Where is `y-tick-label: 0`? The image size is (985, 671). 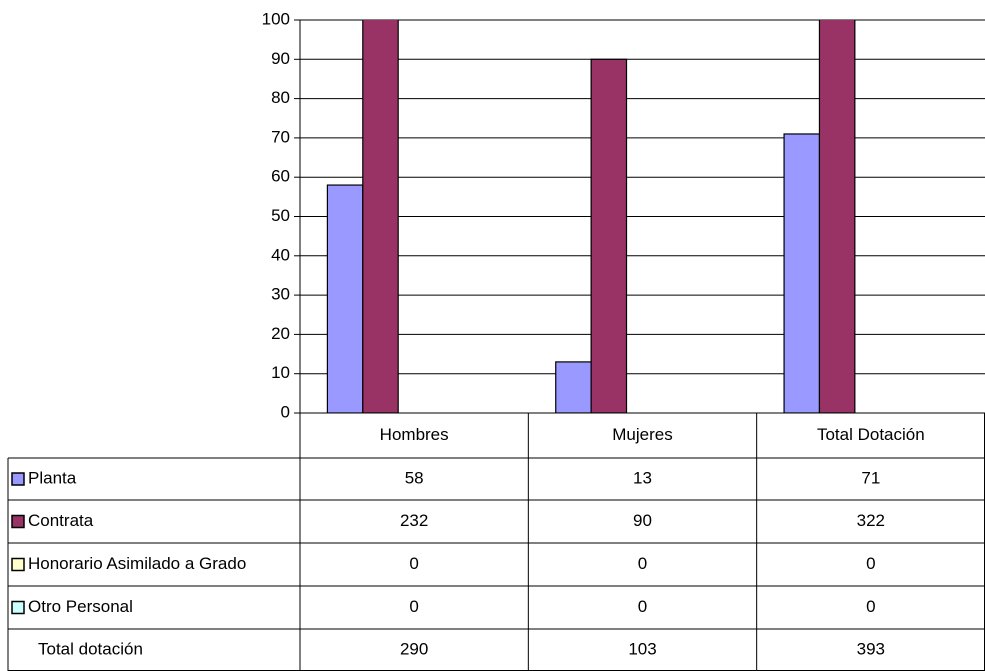 y-tick-label: 0 is located at coordinates (285, 411).